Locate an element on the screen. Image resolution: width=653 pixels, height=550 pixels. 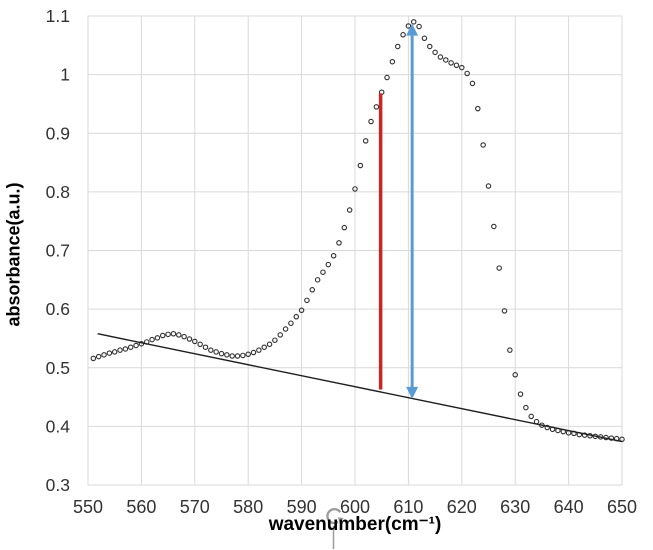
x-axis-title: wavenumber(cm⁻¹) is located at coordinates (355, 524).